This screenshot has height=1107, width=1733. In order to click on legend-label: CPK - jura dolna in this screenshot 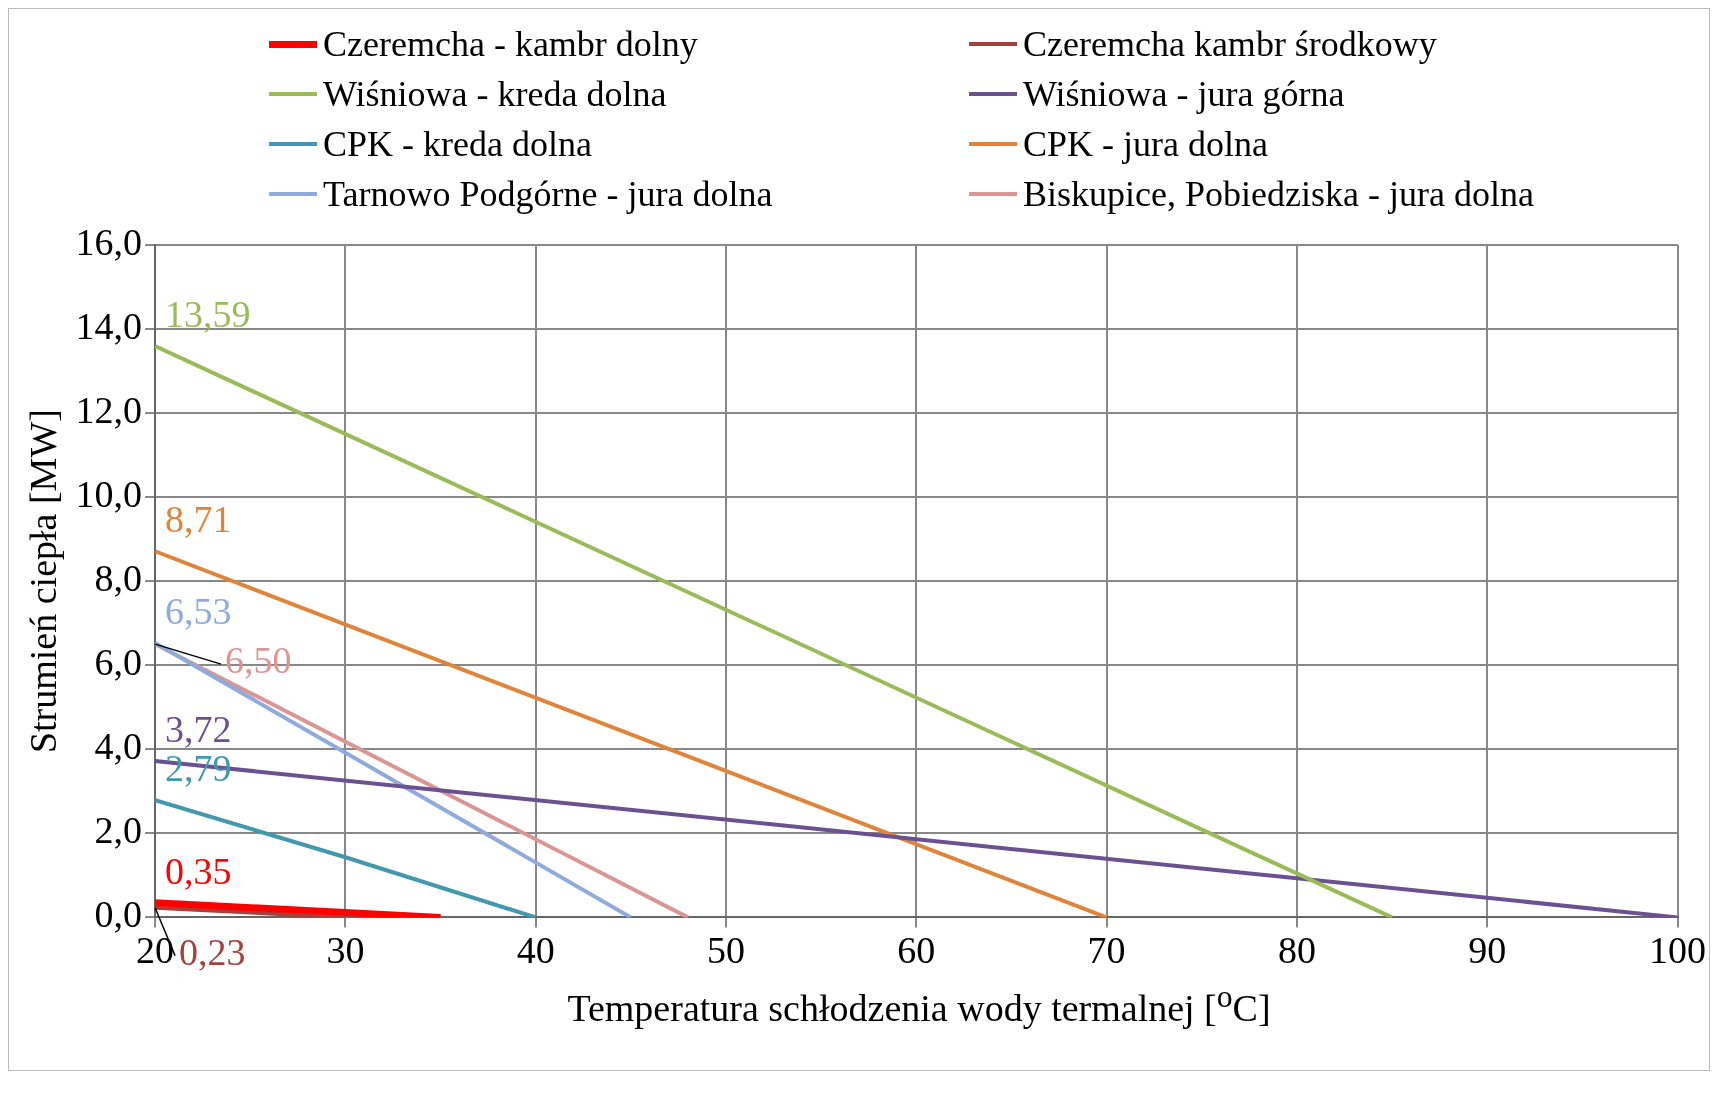, I will do `click(1145, 144)`.